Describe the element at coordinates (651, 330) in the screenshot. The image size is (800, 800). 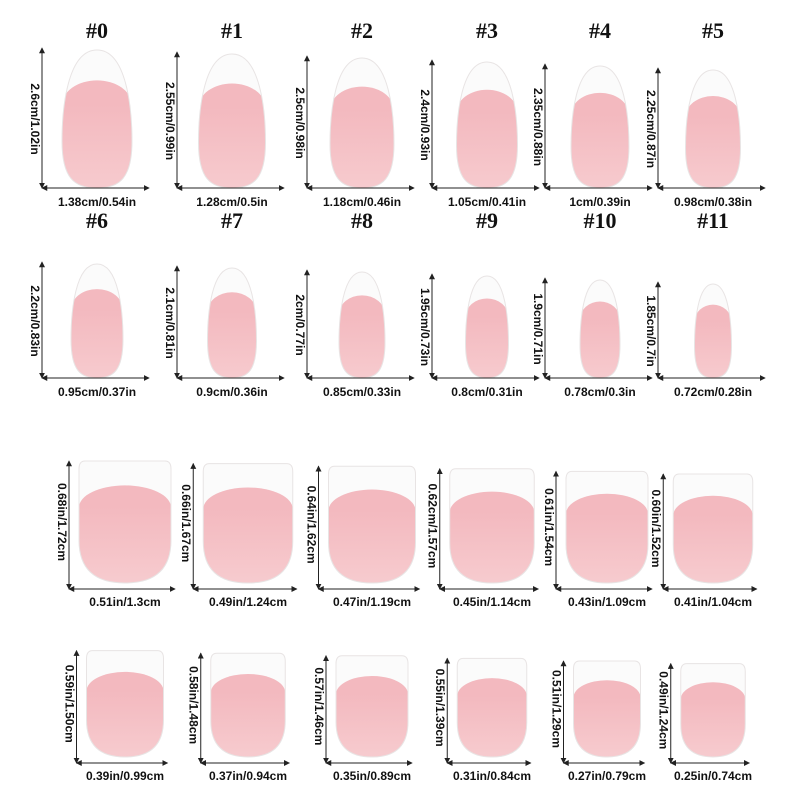
I see `height-label: 1.85cm/0.7in` at that location.